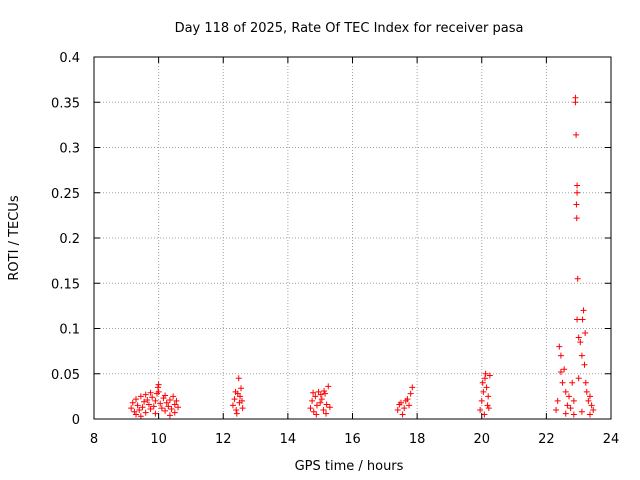 The width and height of the screenshot is (640, 480). Describe the element at coordinates (94, 439) in the screenshot. I see `x-tick-label: 8` at that location.